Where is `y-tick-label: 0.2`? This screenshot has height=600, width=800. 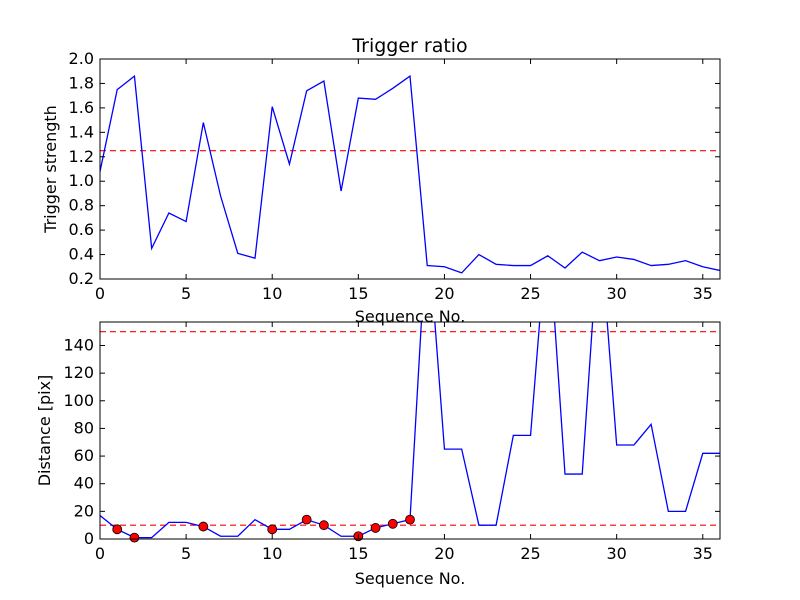 y-tick-label: 0.2 is located at coordinates (81, 278).